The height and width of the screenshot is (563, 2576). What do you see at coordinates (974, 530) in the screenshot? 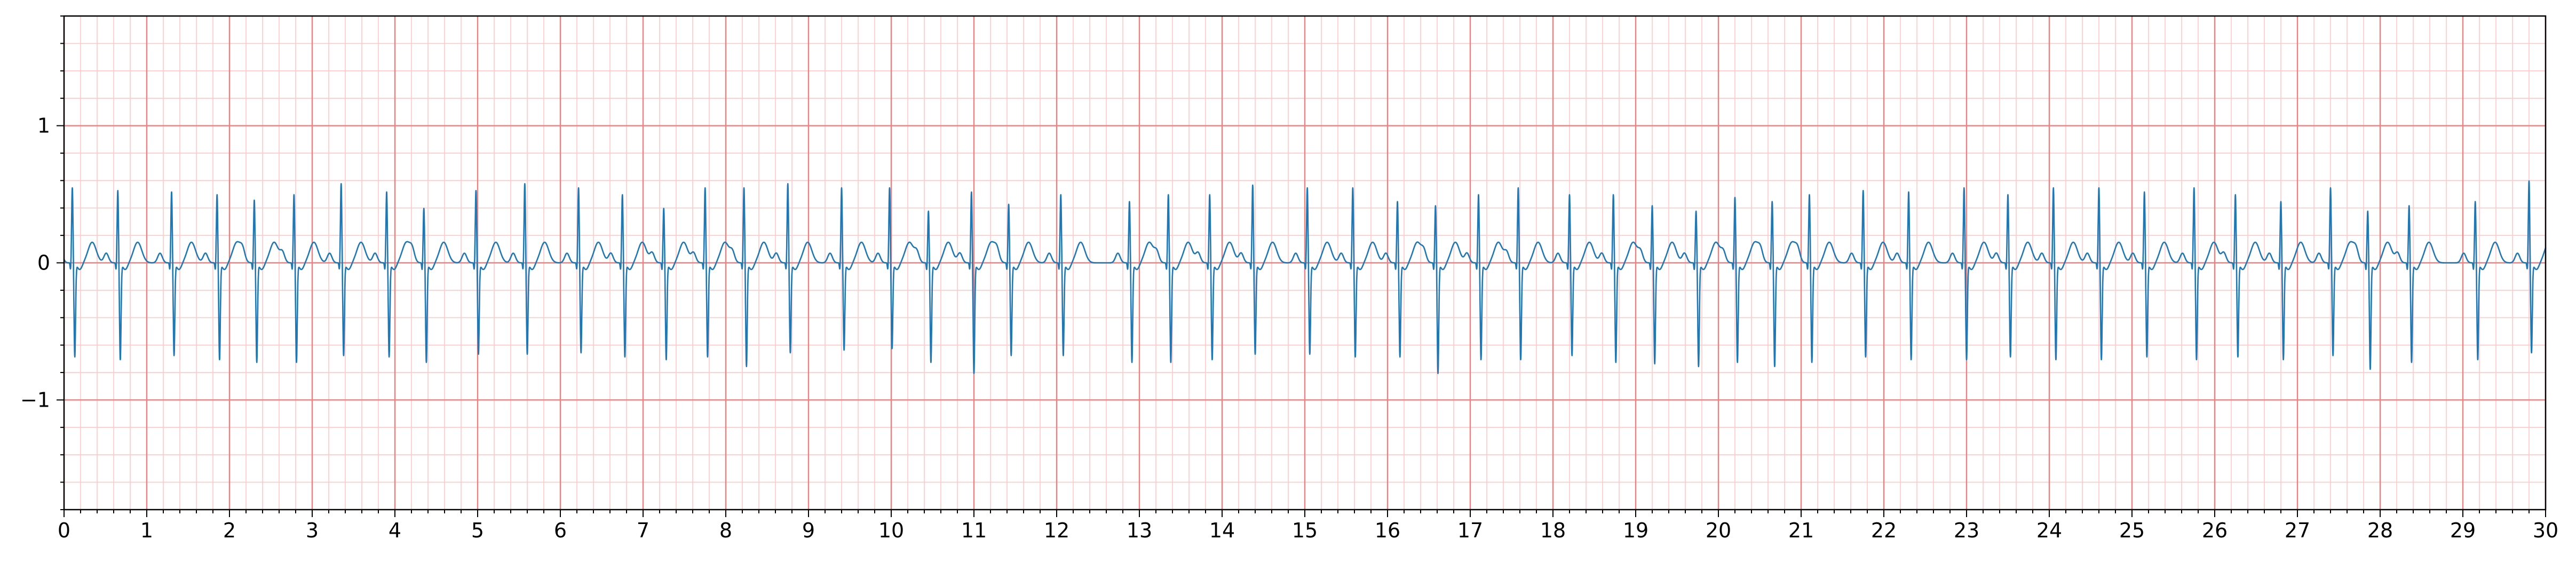
I see `x-tick-label: 11` at bounding box center [974, 530].